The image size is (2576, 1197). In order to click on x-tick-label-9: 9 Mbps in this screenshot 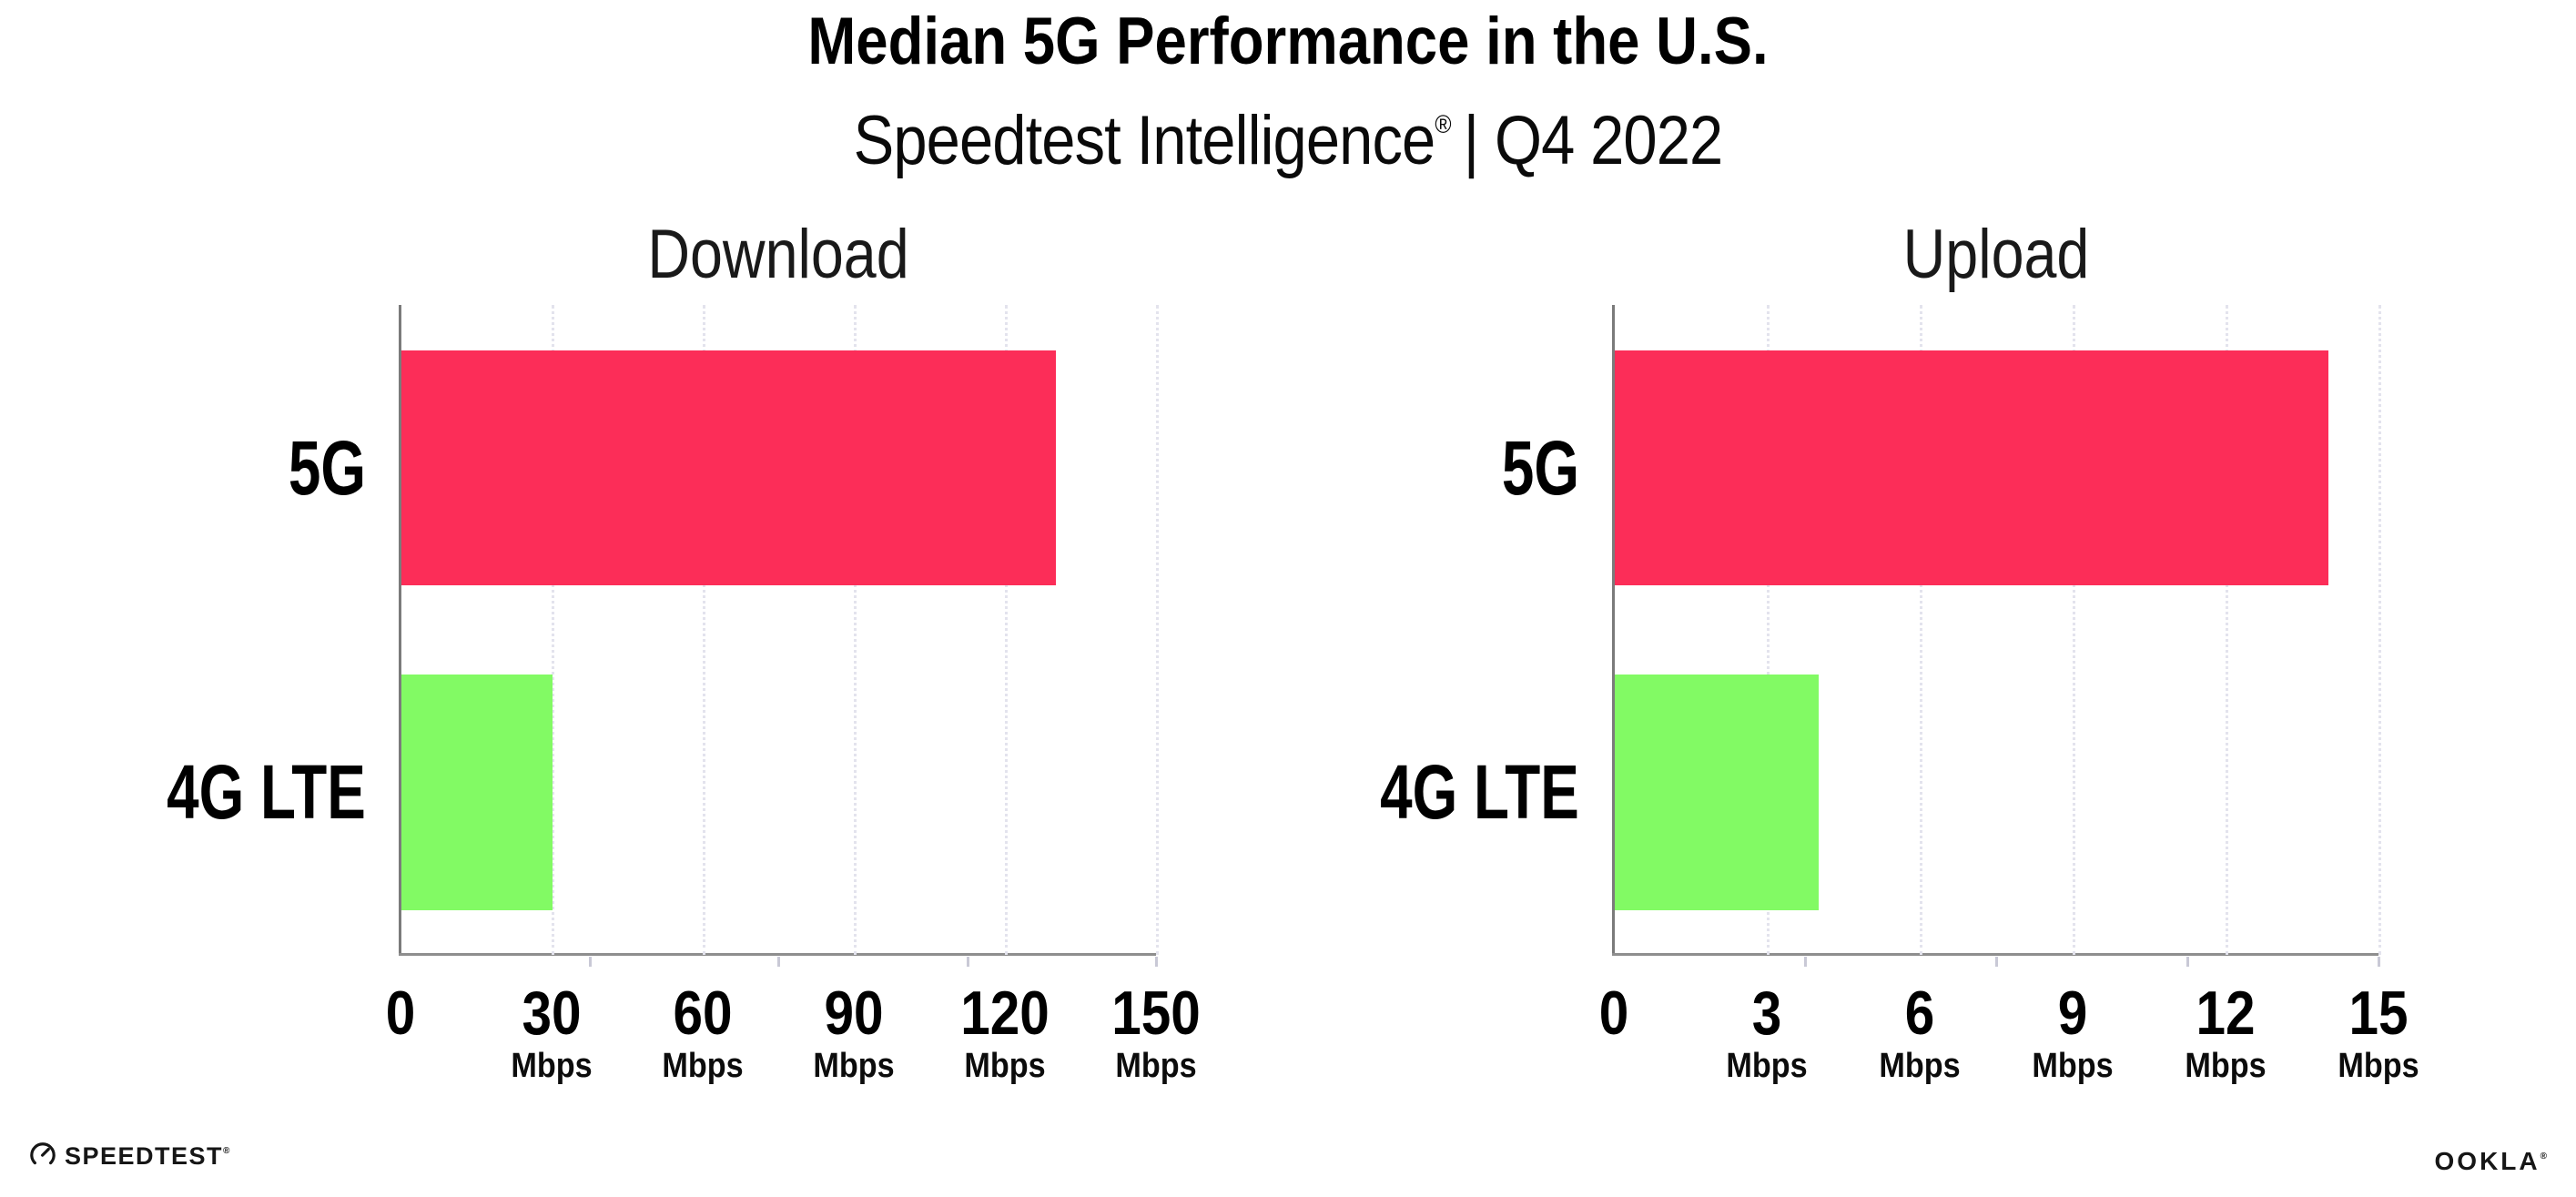, I will do `click(2072, 1033)`.